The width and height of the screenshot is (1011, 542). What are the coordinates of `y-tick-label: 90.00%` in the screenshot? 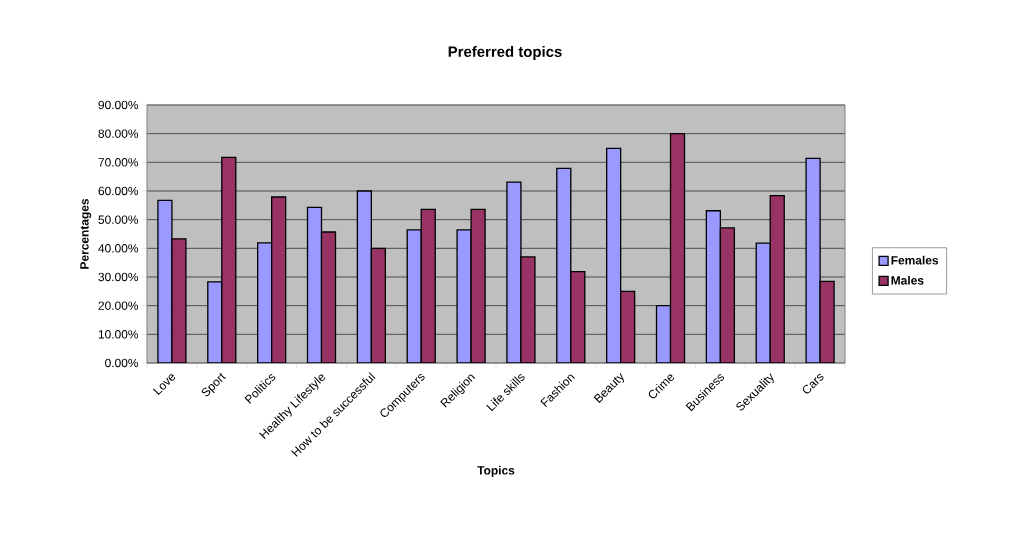 It's located at (118, 105).